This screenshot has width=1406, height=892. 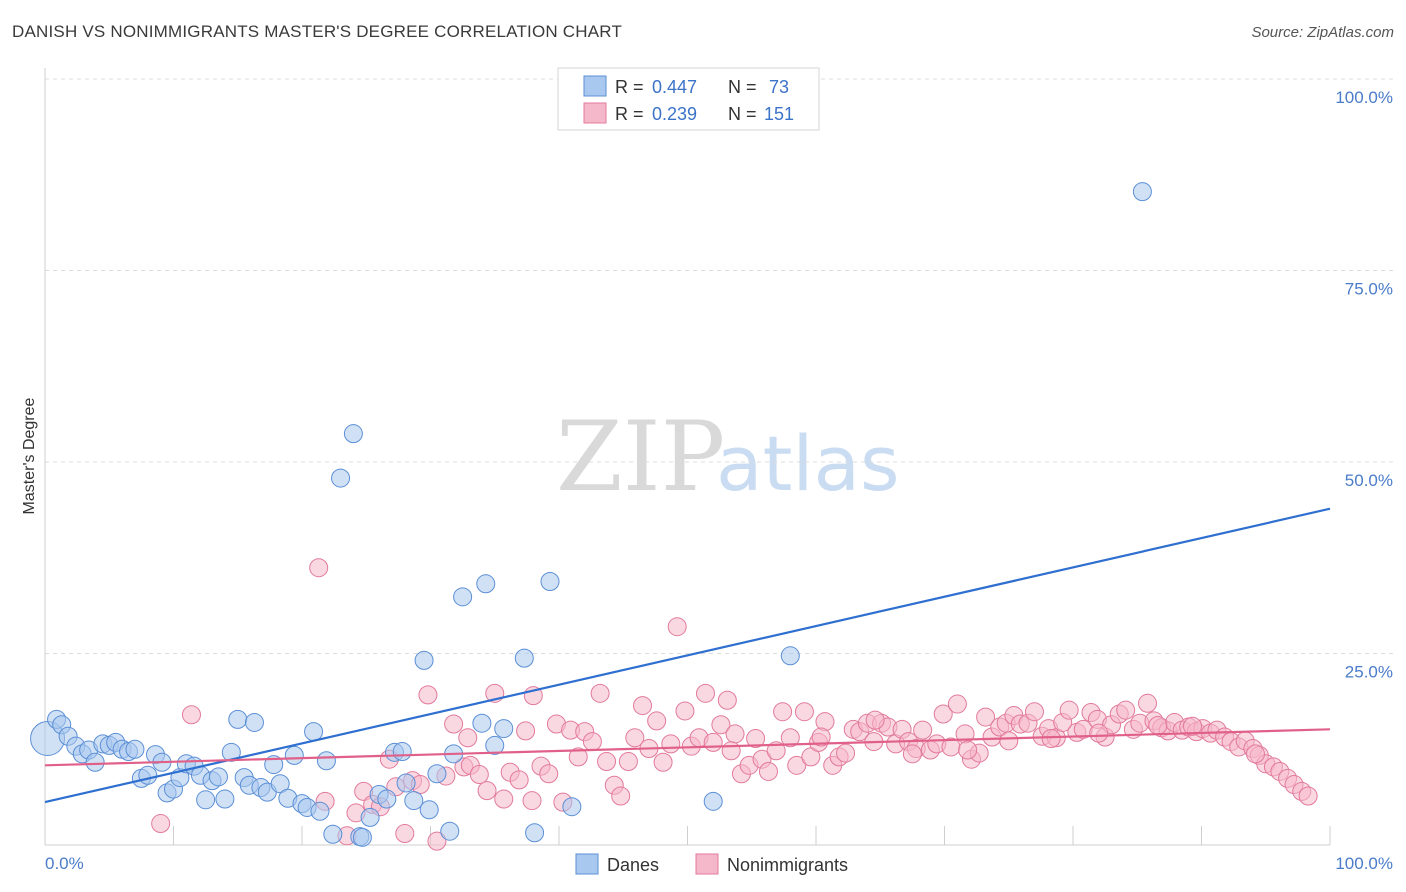 I want to click on bottom-legend-danes: Danes, so click(x=633, y=865).